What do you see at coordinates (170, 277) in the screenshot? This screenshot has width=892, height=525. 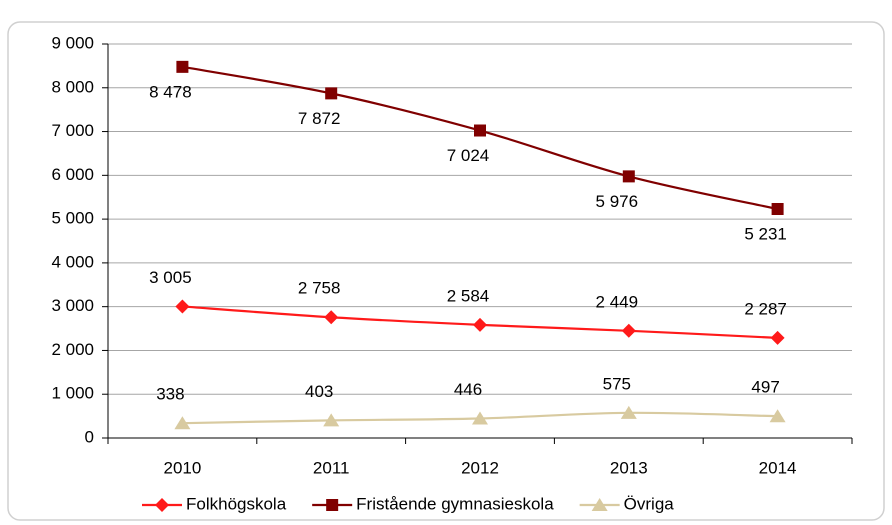 I see `data-label: 3 005` at bounding box center [170, 277].